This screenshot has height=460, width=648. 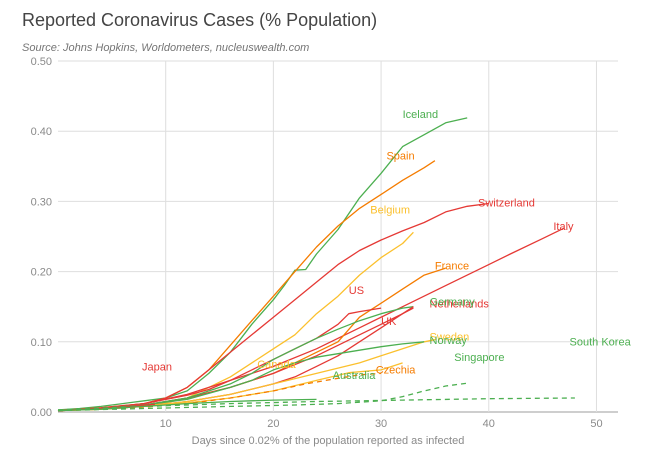 I want to click on x-tick-label: 50, so click(x=596, y=424).